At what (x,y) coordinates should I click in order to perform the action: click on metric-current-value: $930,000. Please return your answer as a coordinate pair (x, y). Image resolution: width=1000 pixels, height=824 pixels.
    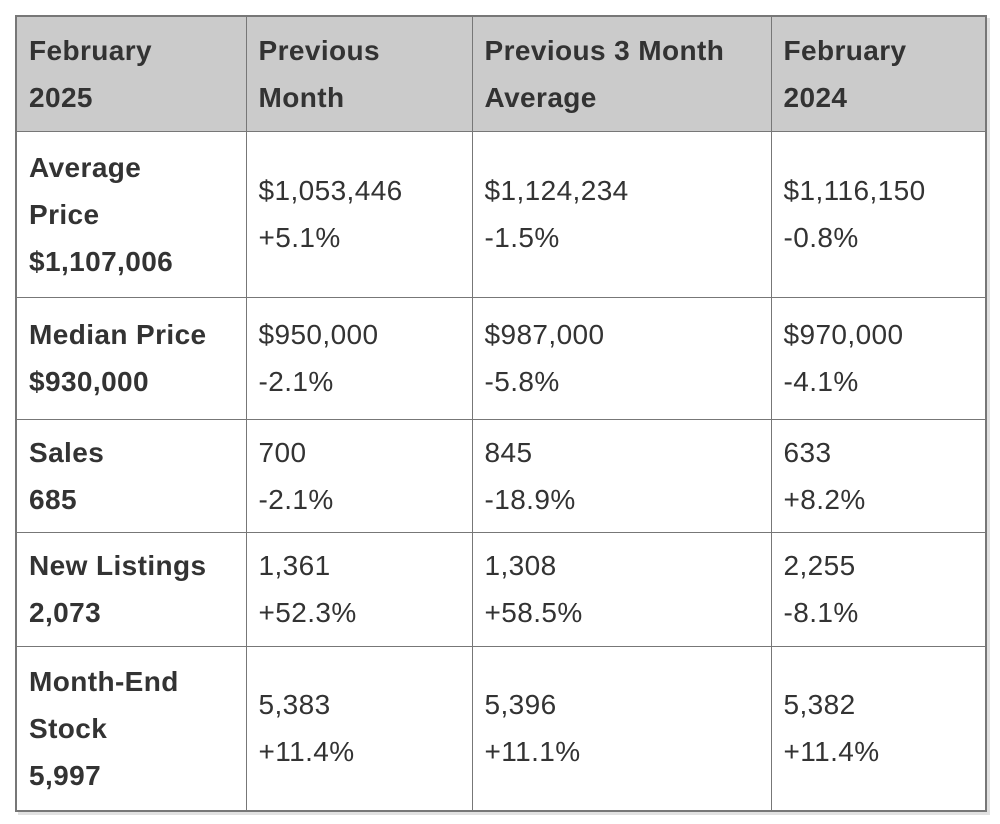
    Looking at the image, I should click on (89, 381).